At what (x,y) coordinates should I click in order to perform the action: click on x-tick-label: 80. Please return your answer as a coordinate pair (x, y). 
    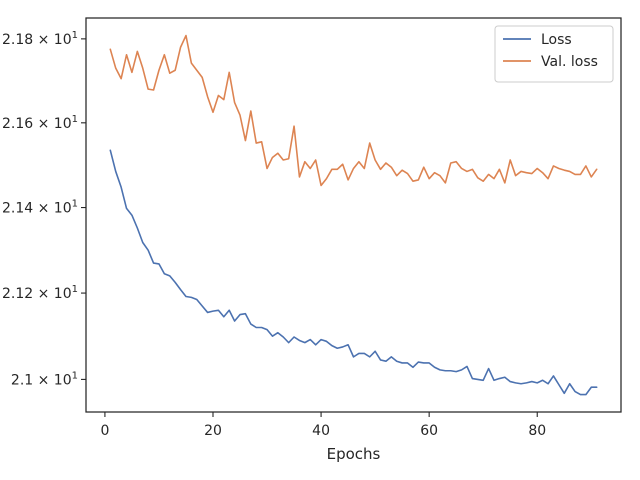
    Looking at the image, I should click on (537, 431).